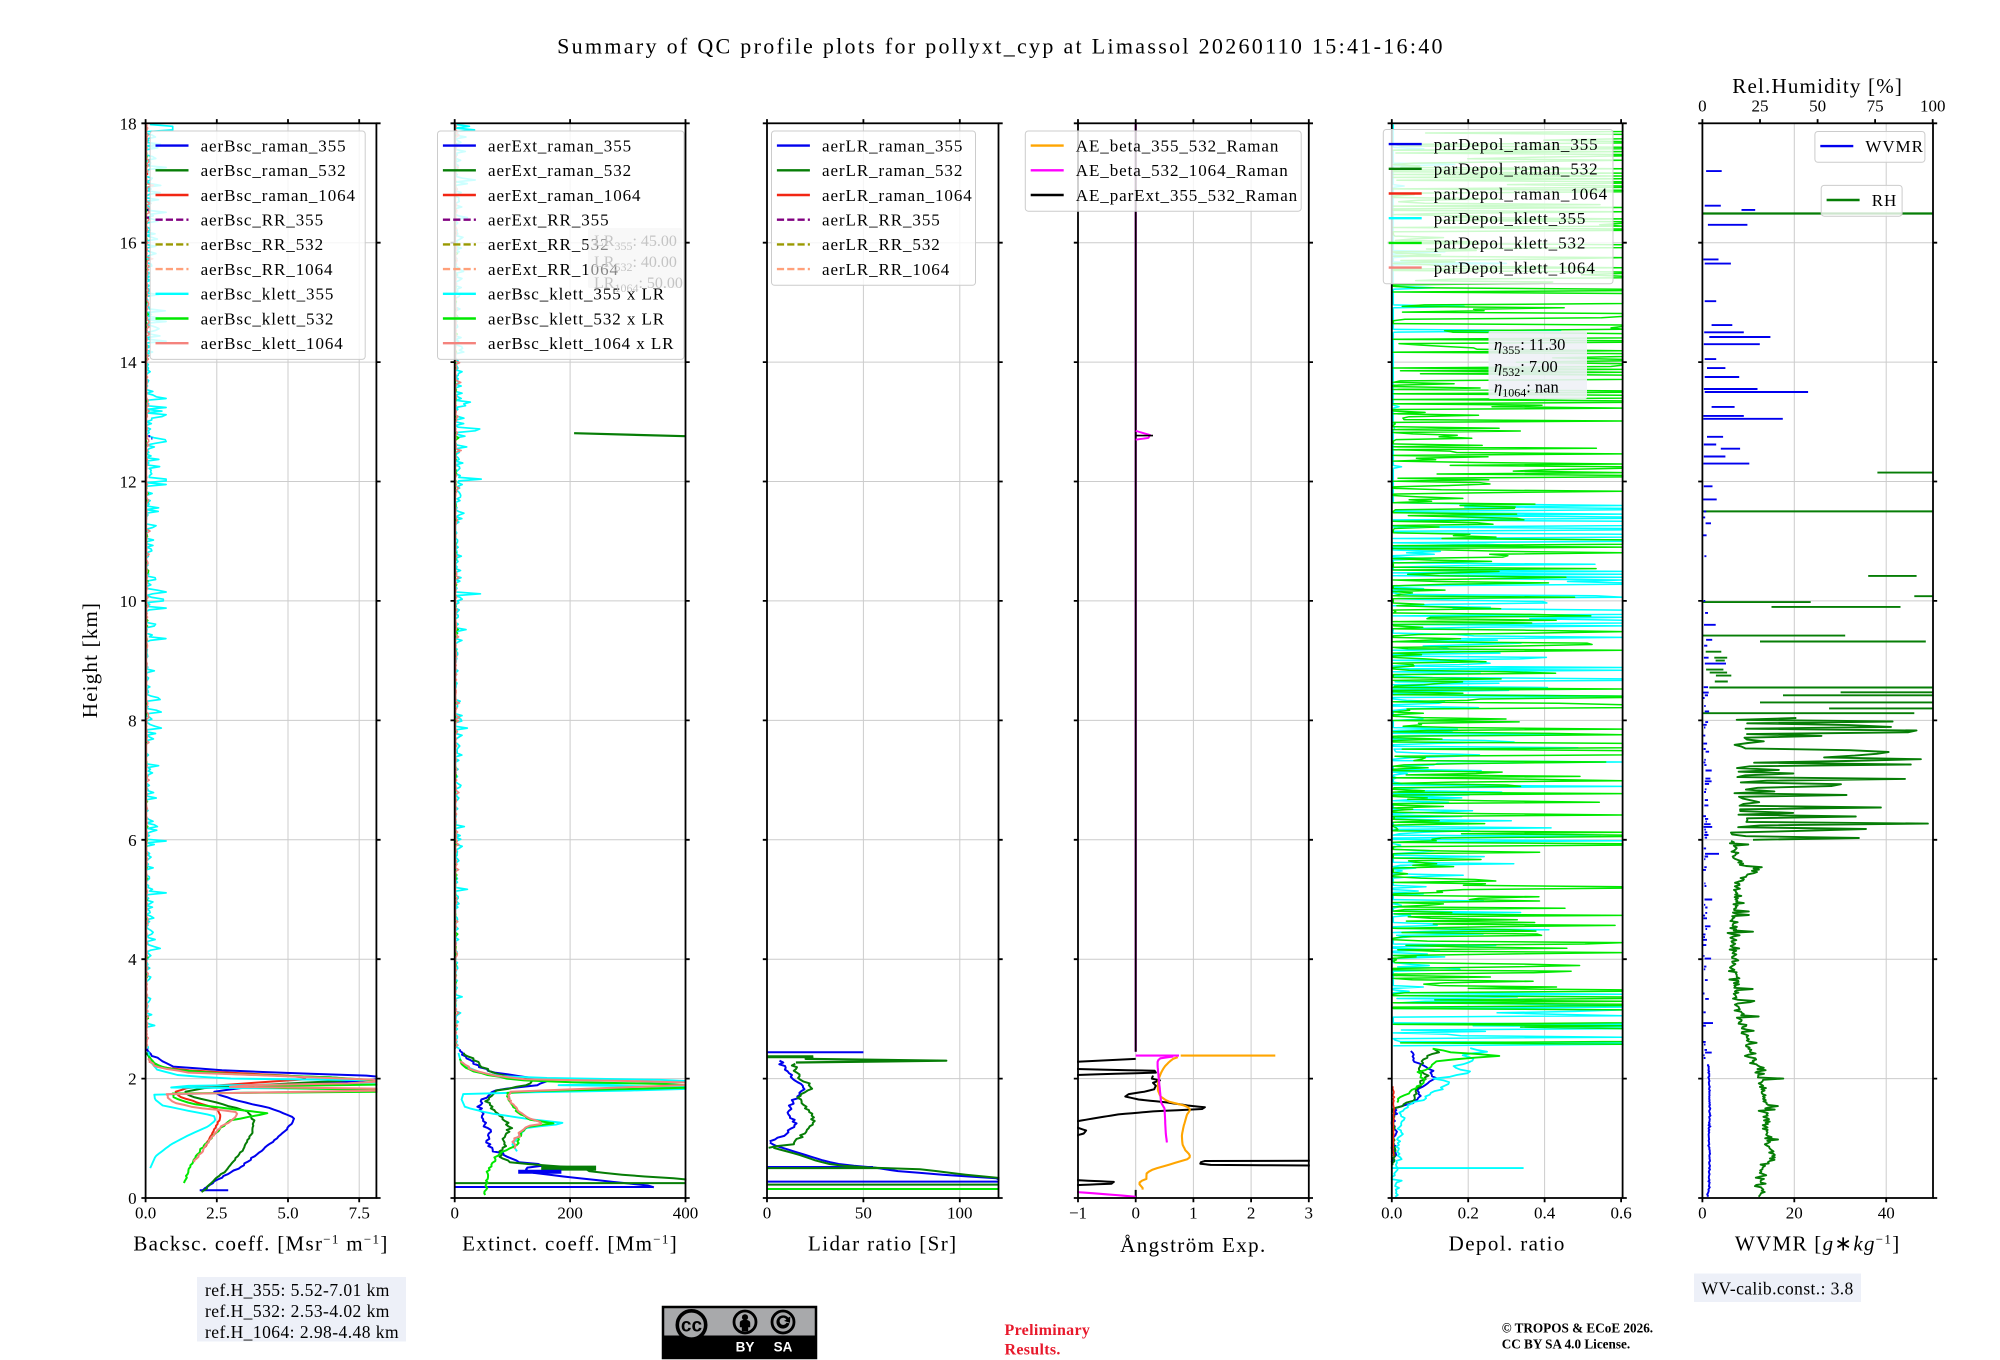  I want to click on svg-text: CC BY SA 4.0 License., so click(1566, 1344).